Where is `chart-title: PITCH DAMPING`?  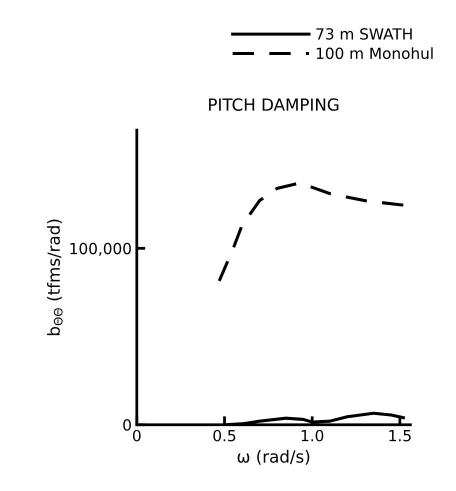
chart-title: PITCH DAMPING is located at coordinates (273, 104).